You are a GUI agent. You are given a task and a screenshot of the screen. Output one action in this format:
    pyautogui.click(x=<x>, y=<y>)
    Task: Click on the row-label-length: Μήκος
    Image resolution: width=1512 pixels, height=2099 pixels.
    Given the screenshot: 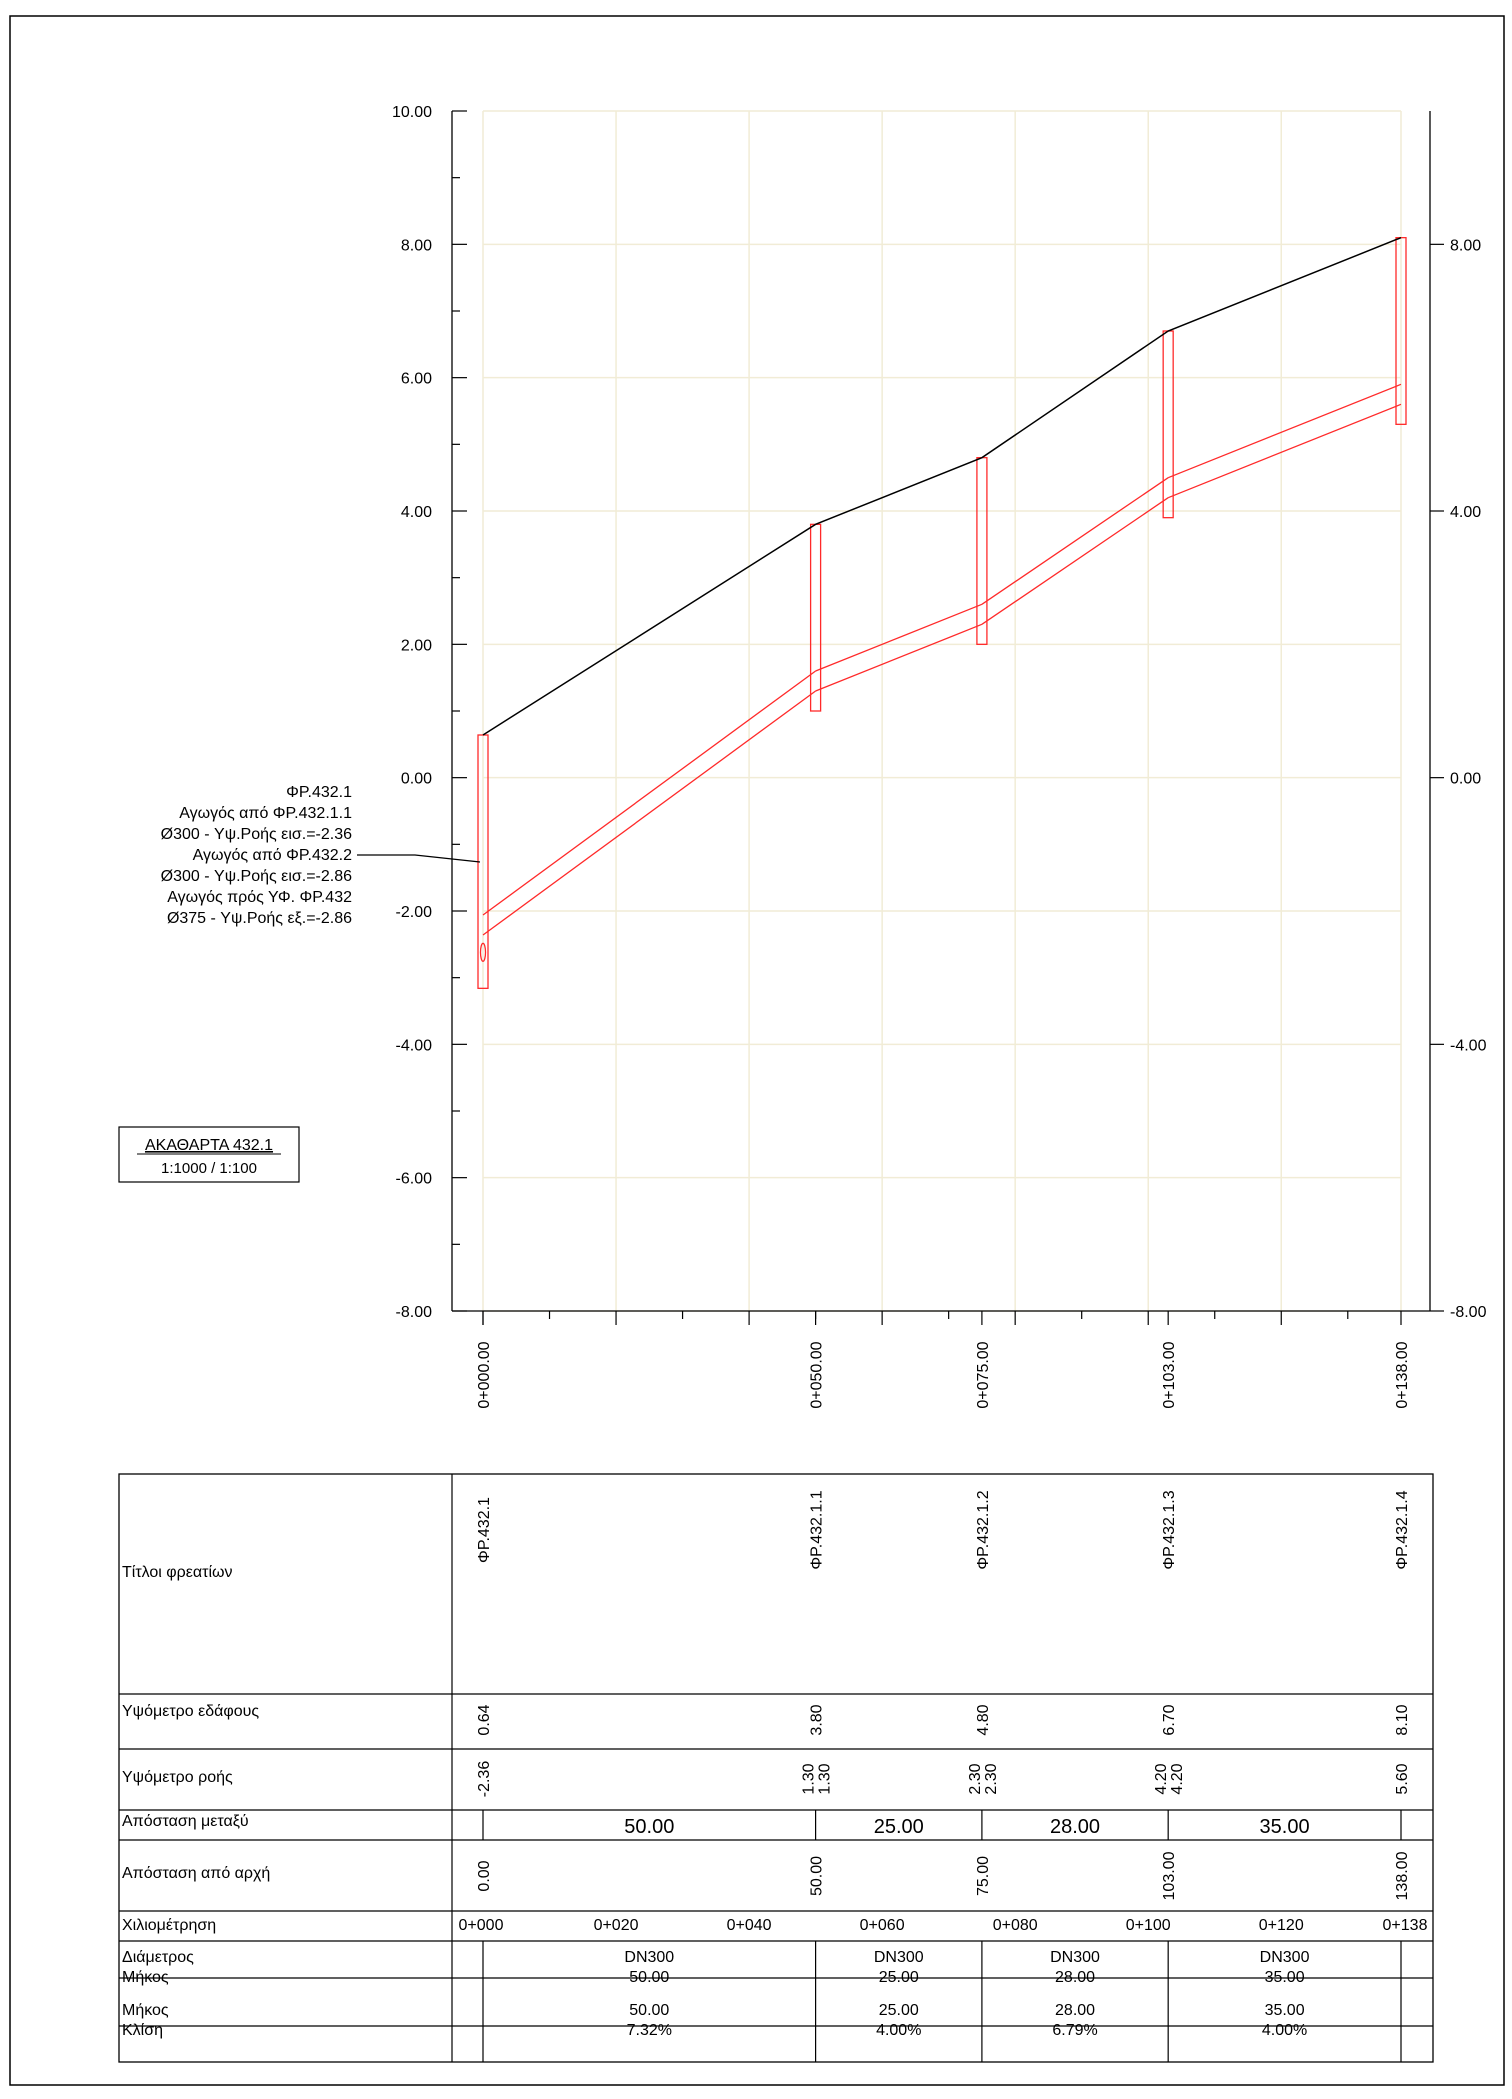 What is the action you would take?
    pyautogui.click(x=145, y=1977)
    